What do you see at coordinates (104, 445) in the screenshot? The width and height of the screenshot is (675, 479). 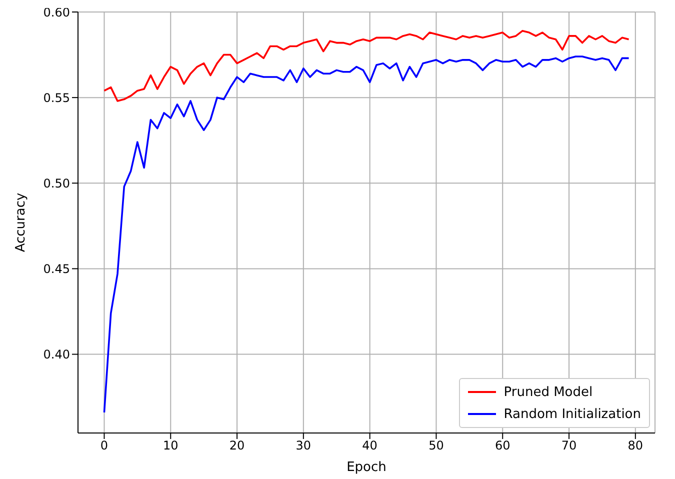 I see `x-tick-label: 0` at bounding box center [104, 445].